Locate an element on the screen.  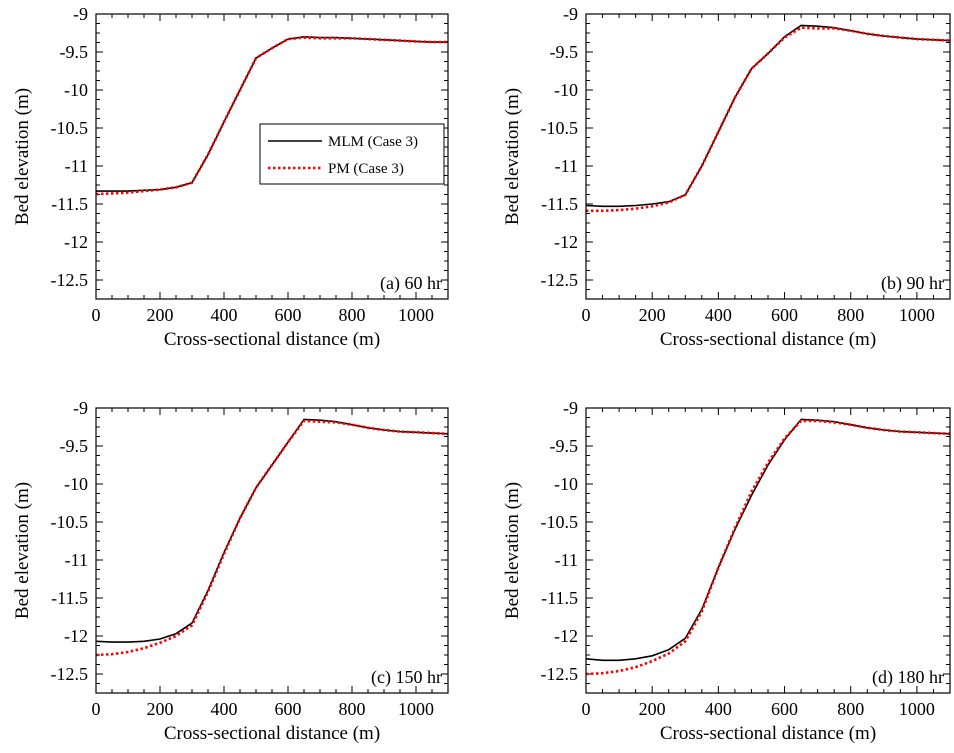
legend-label-pm: PM (Case 3) is located at coordinates (366, 169).